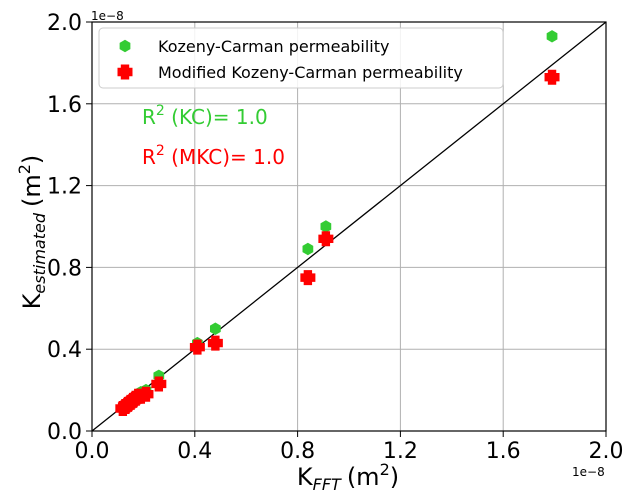  I want to click on r2-mkc-main: R, so click(149, 157).